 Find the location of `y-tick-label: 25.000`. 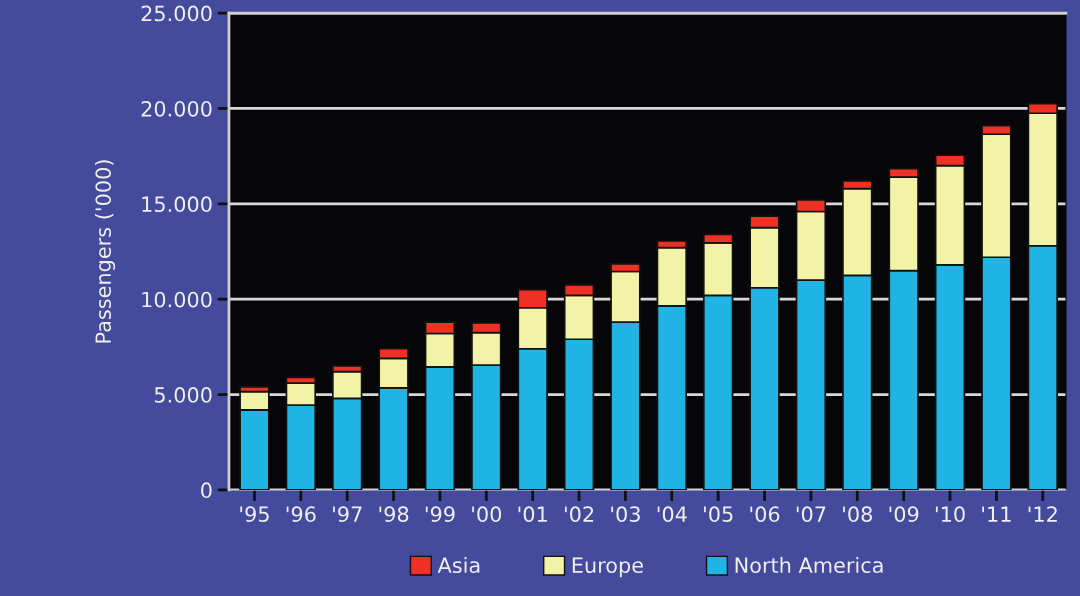

y-tick-label: 25.000 is located at coordinates (176, 13).